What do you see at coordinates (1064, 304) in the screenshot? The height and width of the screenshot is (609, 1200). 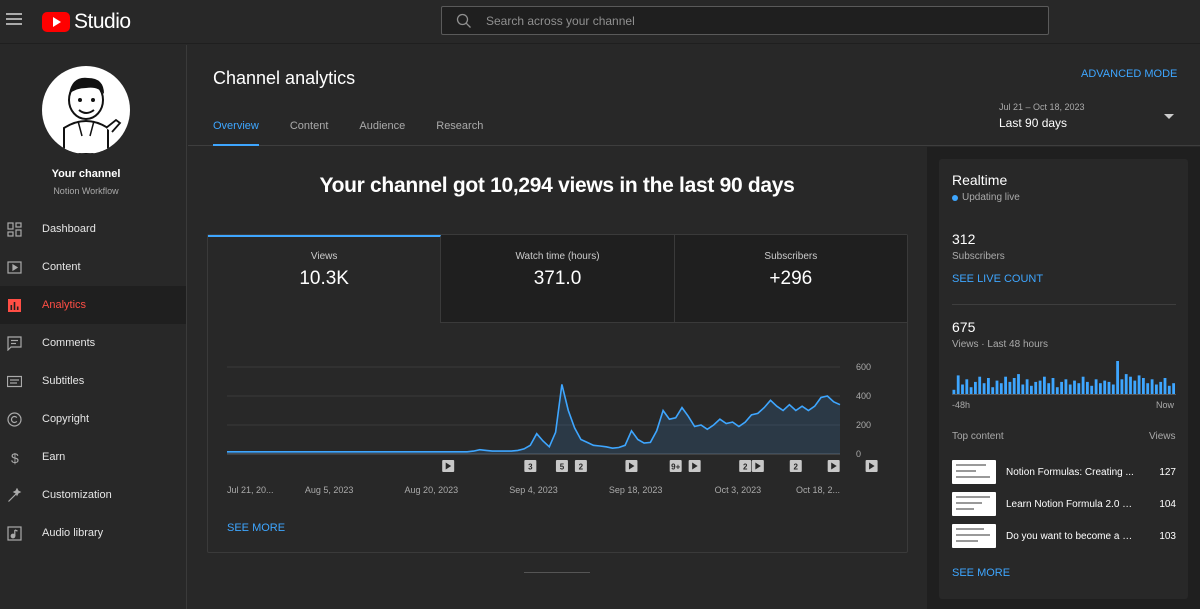 I see `divider` at bounding box center [1064, 304].